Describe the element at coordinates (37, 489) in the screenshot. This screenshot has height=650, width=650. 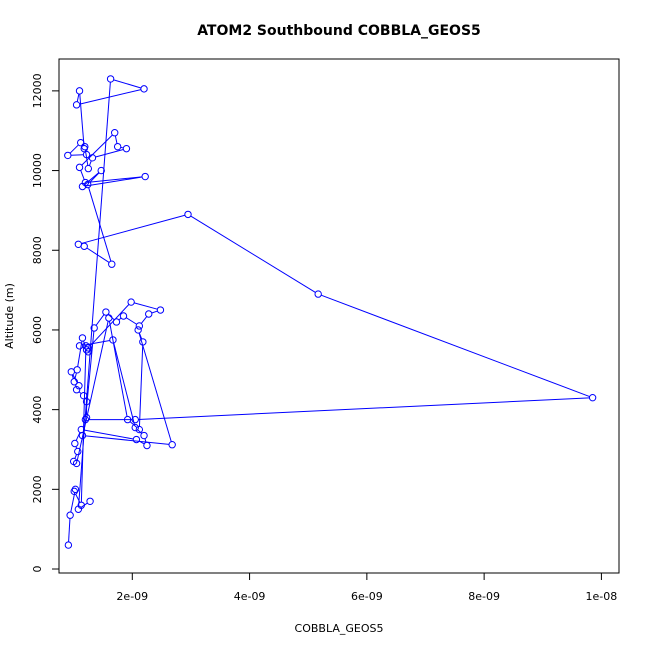
I see `y-tick-label: 2000` at that location.